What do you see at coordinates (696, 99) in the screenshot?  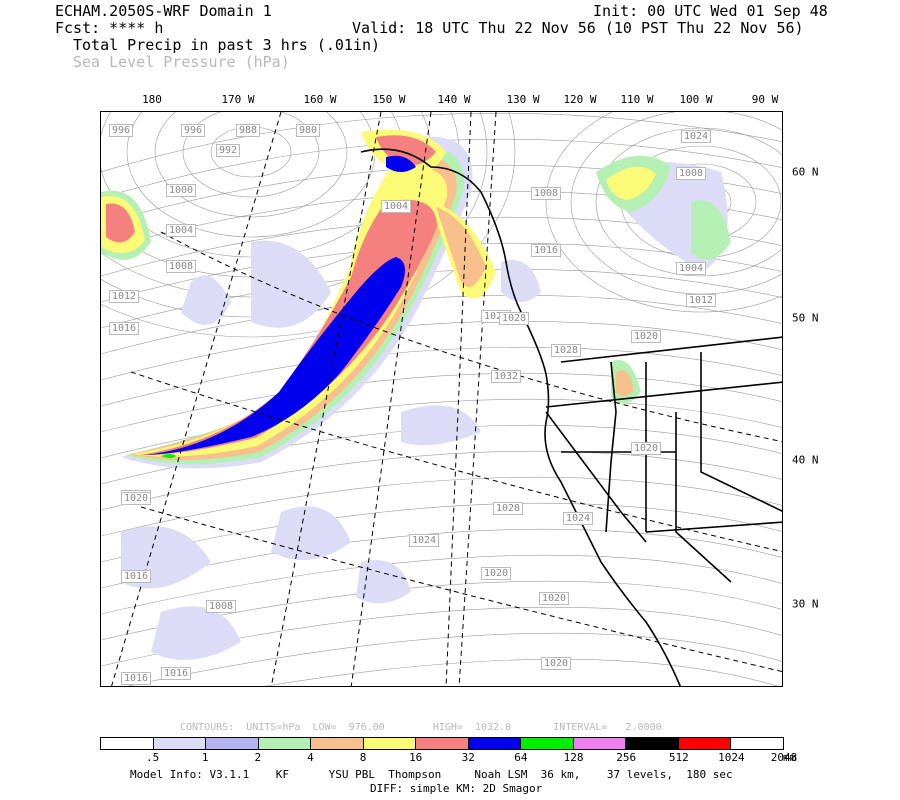 I see `longitude-label: 100 W` at bounding box center [696, 99].